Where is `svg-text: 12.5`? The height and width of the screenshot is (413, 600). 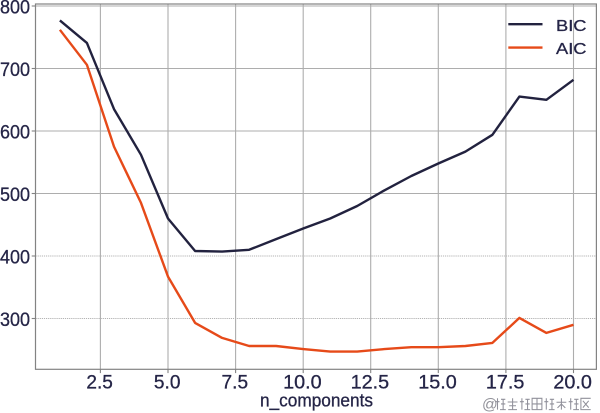
svg-text: 12.5 is located at coordinates (370, 383).